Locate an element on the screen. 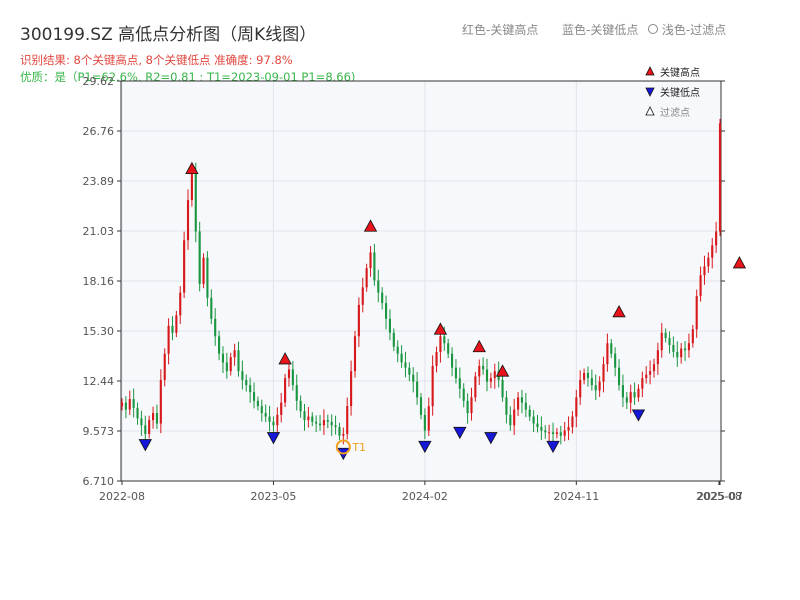  y-tick-label: 21.03 is located at coordinates (99, 231).